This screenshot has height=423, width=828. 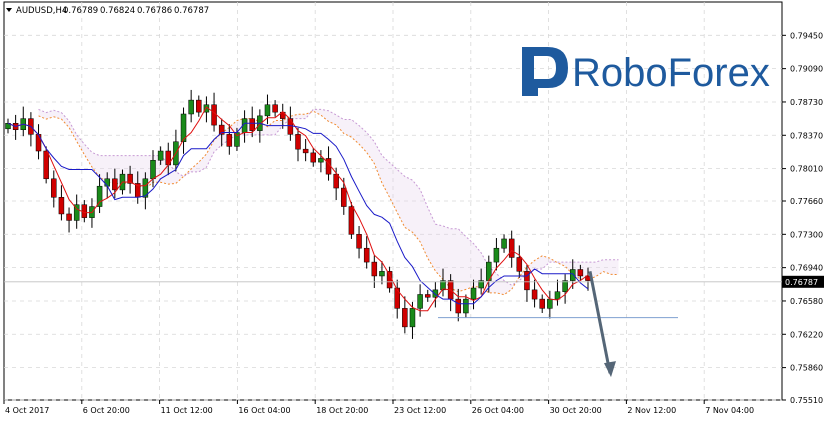 I want to click on x-tick-label: 18 Oct 20:00, so click(x=342, y=410).